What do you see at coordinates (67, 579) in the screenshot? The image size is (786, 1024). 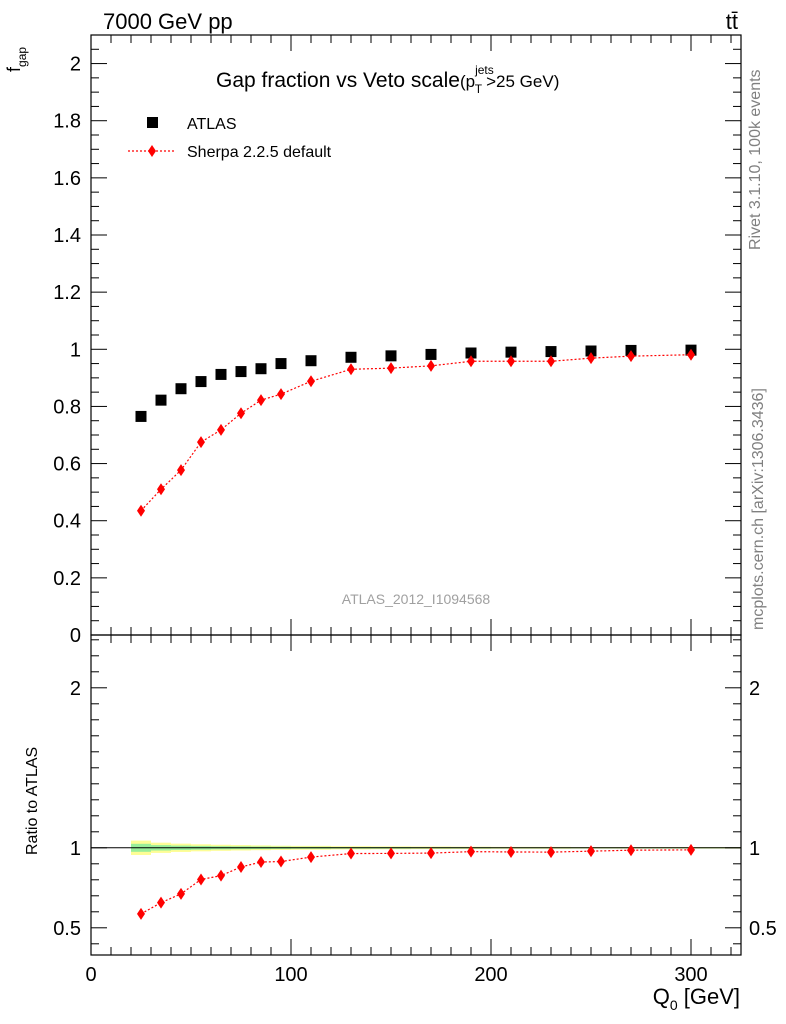 I see `y-tick-label: 0.2` at bounding box center [67, 579].